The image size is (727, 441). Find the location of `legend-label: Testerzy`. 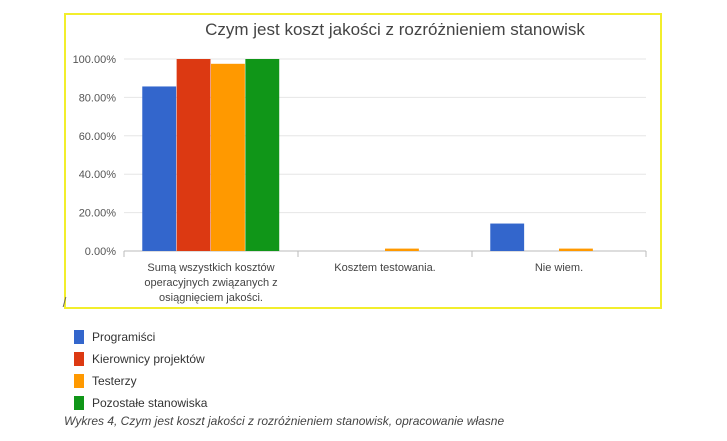

legend-label: Testerzy is located at coordinates (114, 381).